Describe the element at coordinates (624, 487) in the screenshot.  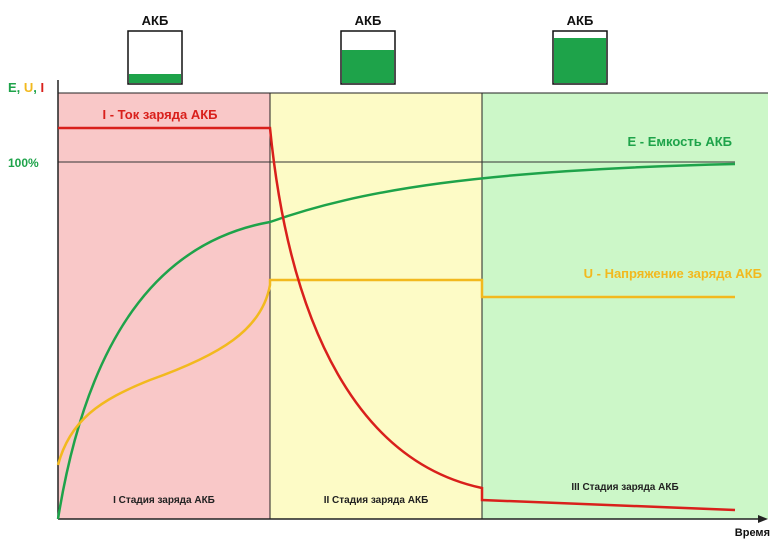
I see `stage-label: III Стадия заряда АКБ` at that location.